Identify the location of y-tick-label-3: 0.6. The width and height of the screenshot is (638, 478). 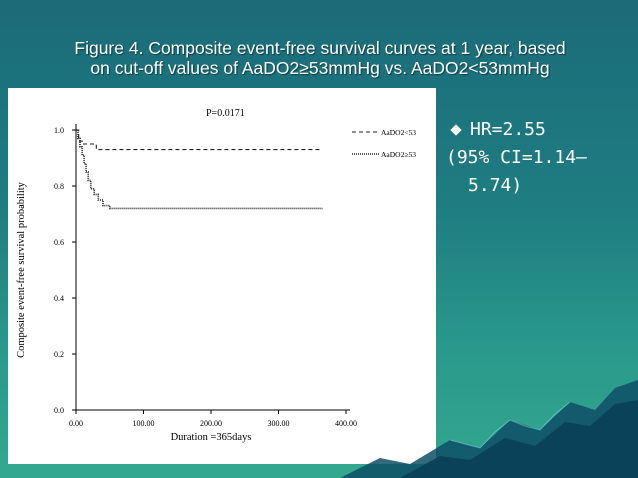
(59, 242).